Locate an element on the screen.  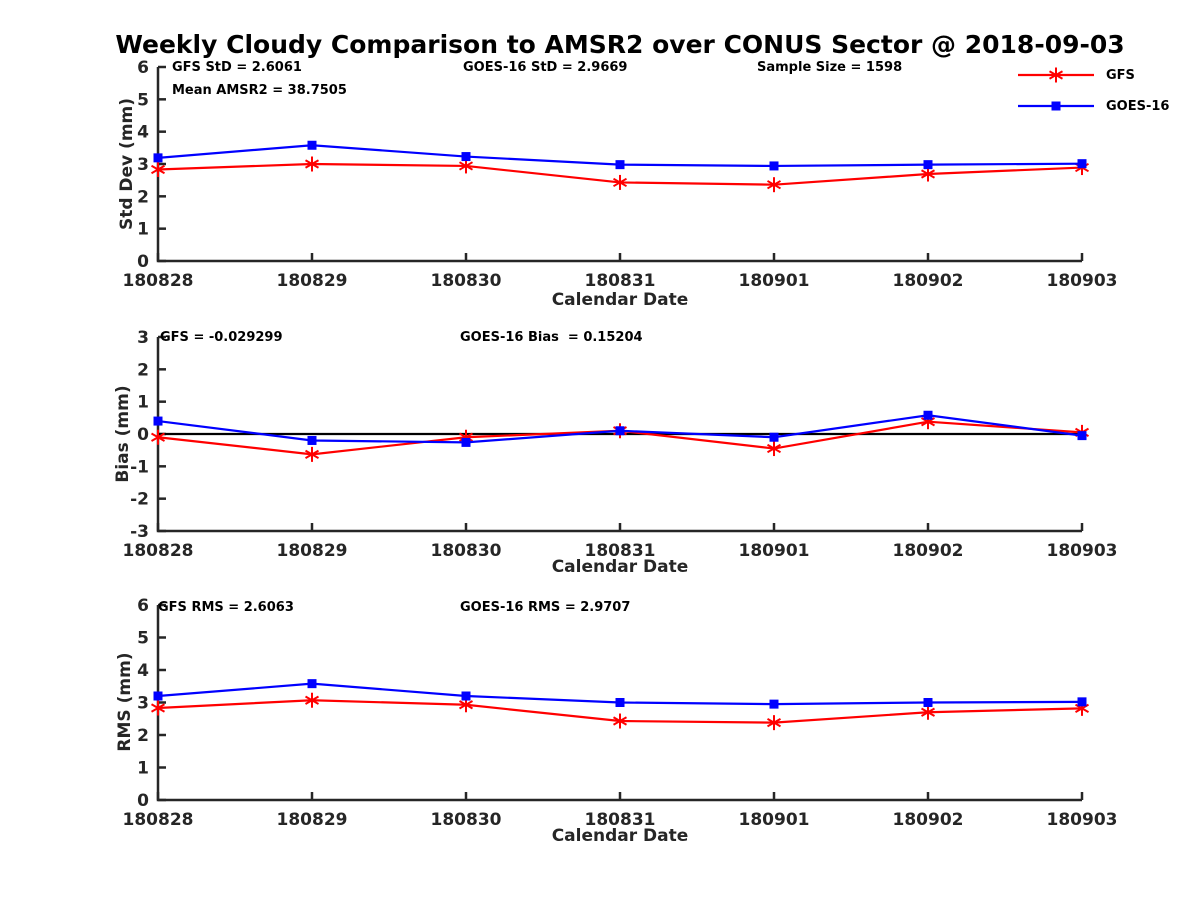
legend-item-goes-16: GOES-16 is located at coordinates (1092, 106).